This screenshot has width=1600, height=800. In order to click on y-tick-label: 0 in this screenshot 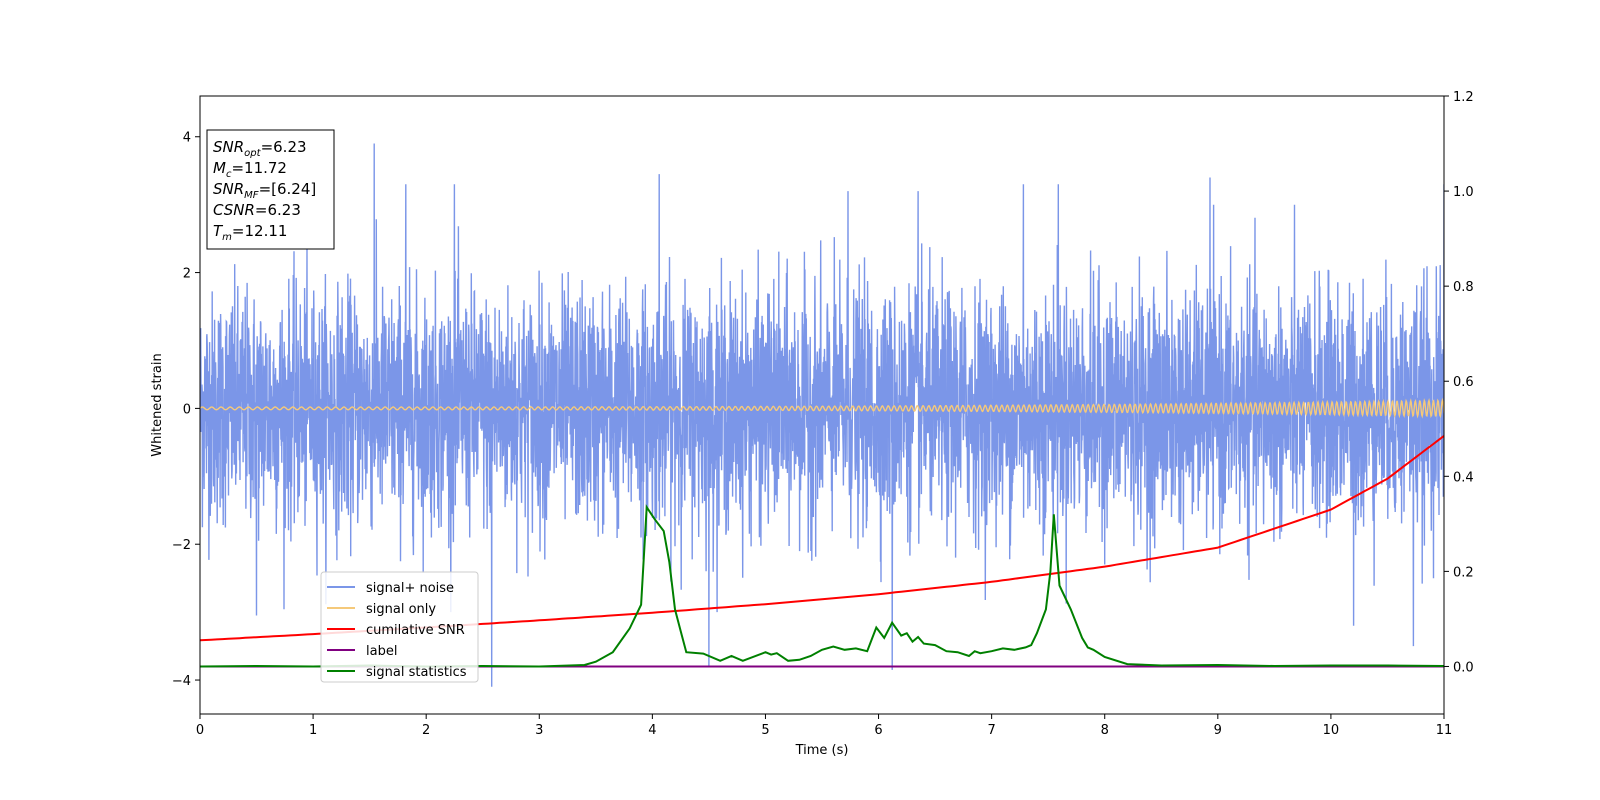, I will do `click(187, 409)`.